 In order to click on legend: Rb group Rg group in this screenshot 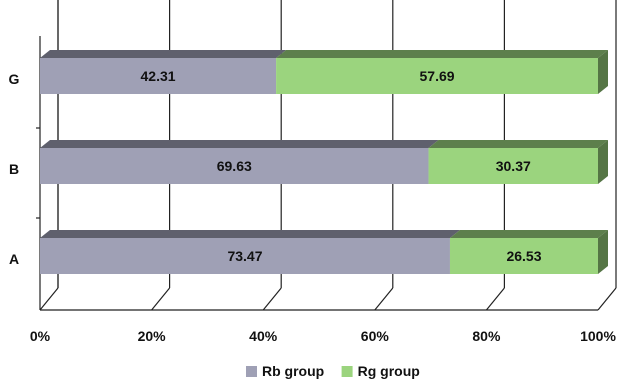, I will do `click(333, 371)`.